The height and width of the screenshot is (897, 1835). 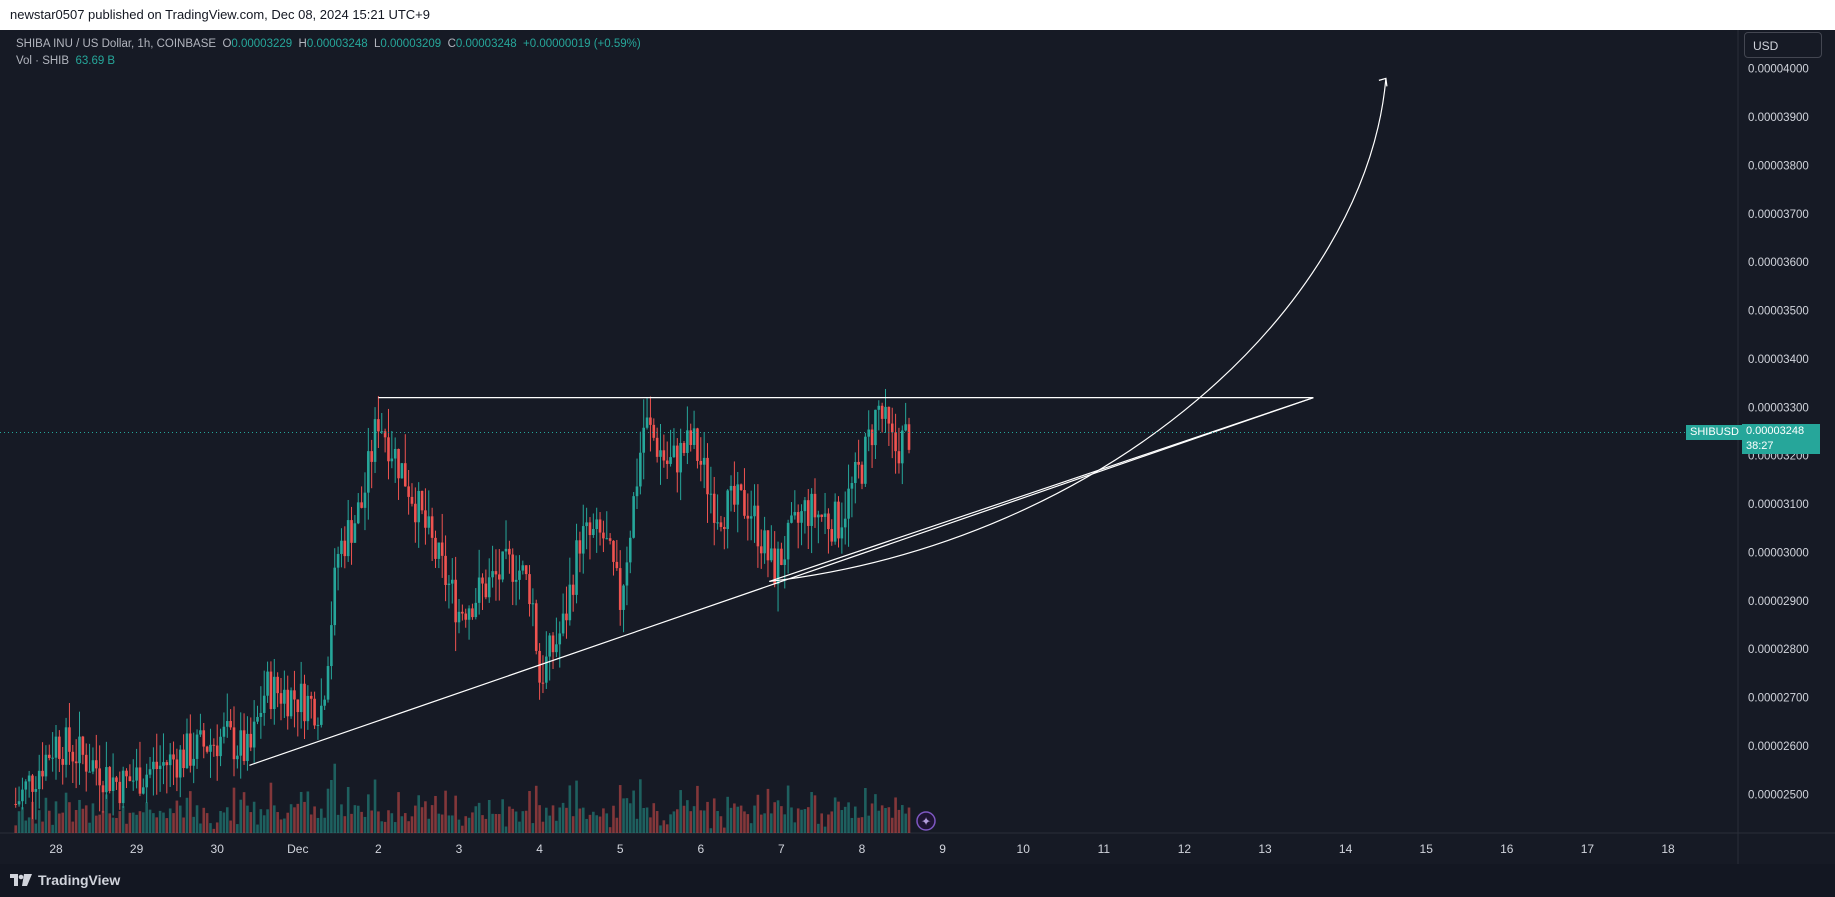 What do you see at coordinates (302, 44) in the screenshot?
I see `high-label: H` at bounding box center [302, 44].